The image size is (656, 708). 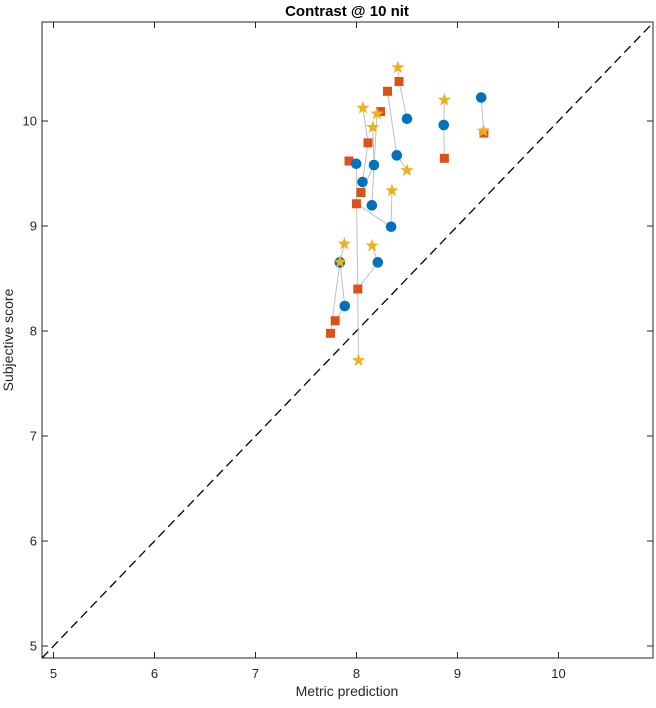 What do you see at coordinates (356, 673) in the screenshot?
I see `x-tick-label: 8` at bounding box center [356, 673].